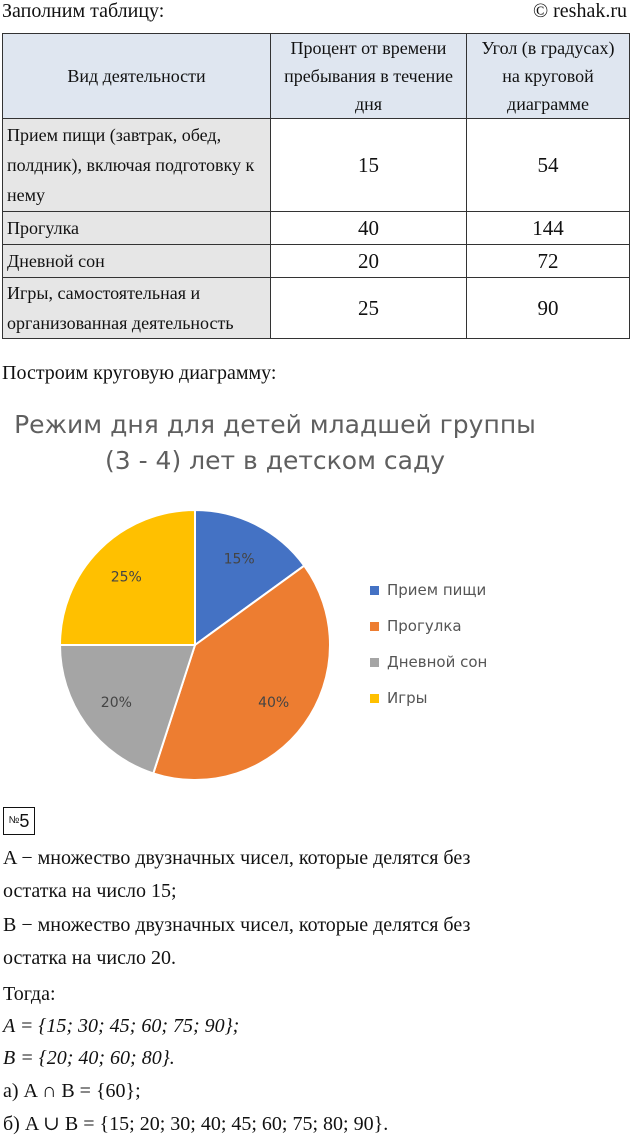 The image size is (631, 1139). I want to click on percent-cell: 25, so click(368, 308).